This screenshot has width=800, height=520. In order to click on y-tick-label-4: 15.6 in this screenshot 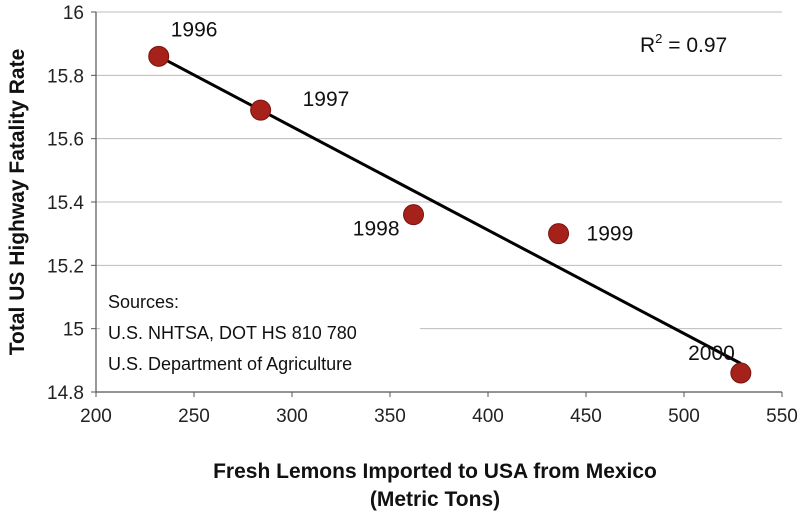, I will do `click(65, 140)`.